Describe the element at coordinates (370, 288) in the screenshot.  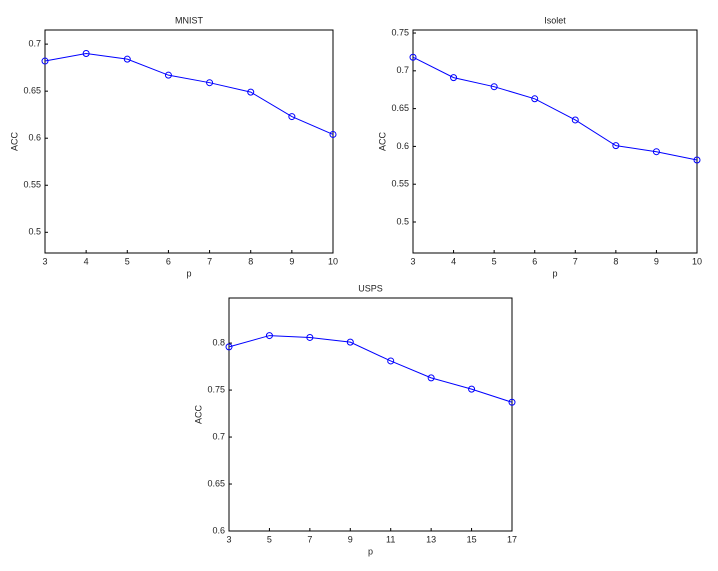
I see `chart-title: USPS` at that location.